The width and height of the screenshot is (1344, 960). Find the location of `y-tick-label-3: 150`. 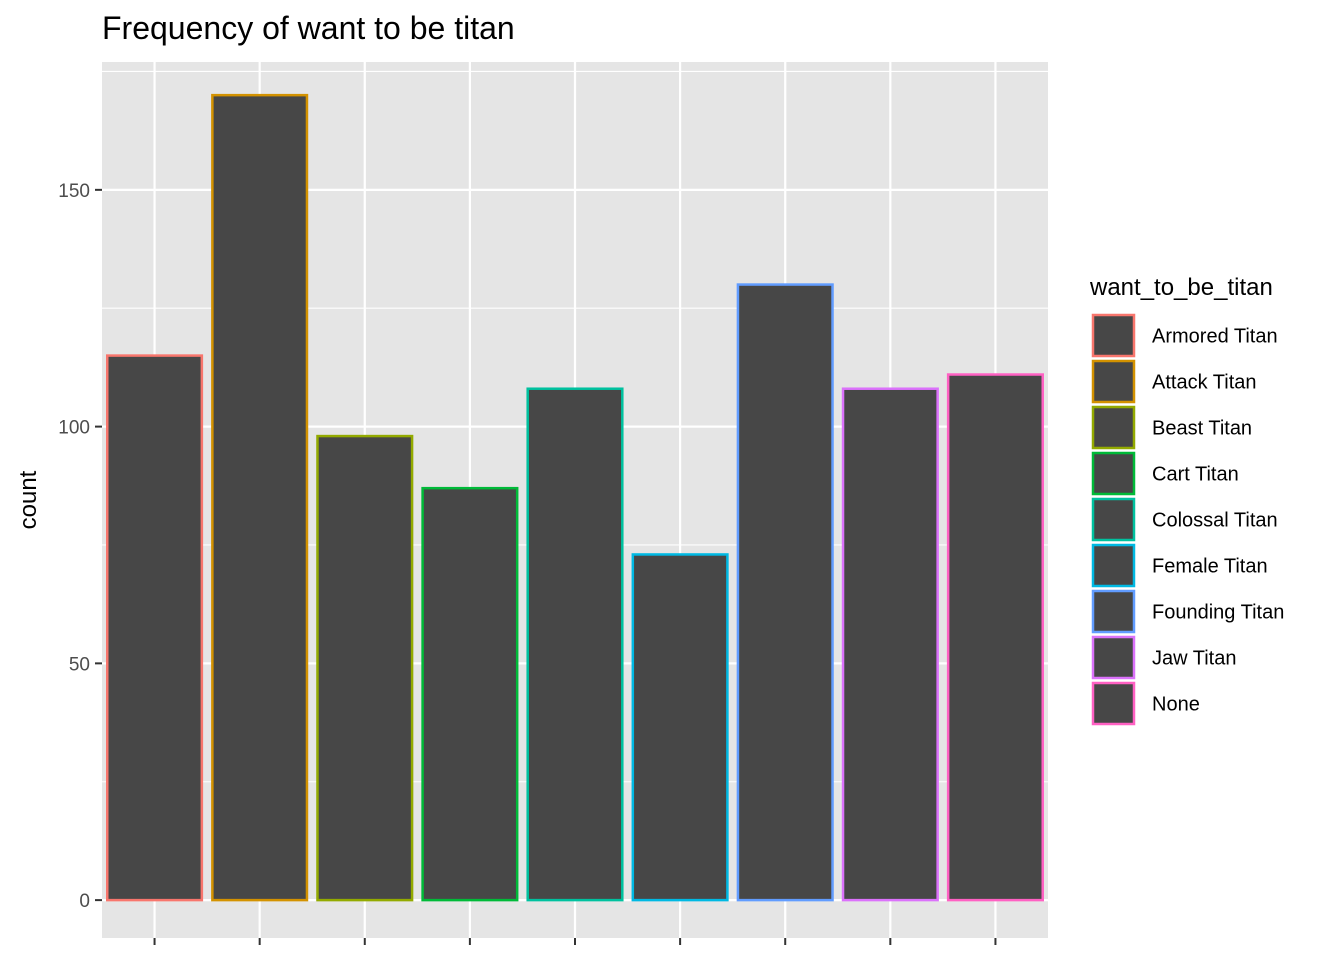

y-tick-label-3: 150 is located at coordinates (74, 191).